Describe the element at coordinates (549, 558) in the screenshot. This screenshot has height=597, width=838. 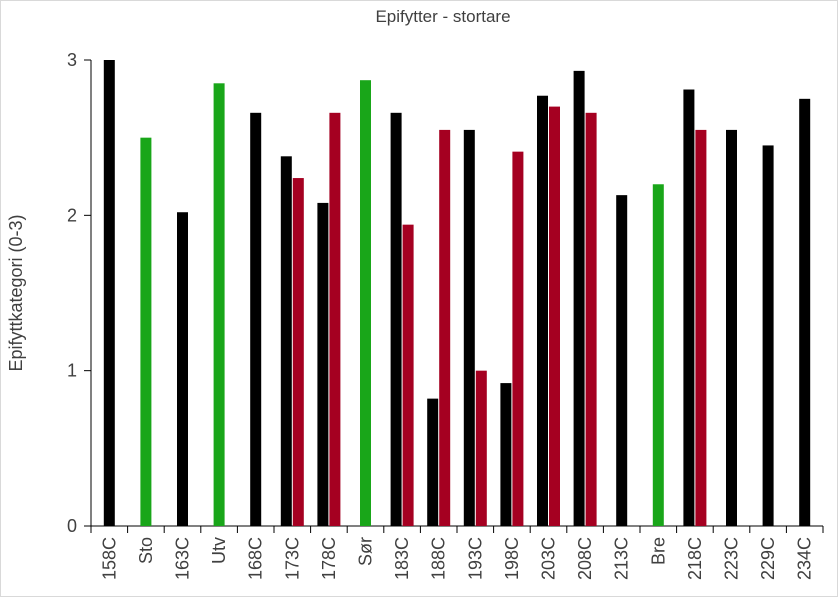
I see `x-tick-label: 203C` at that location.